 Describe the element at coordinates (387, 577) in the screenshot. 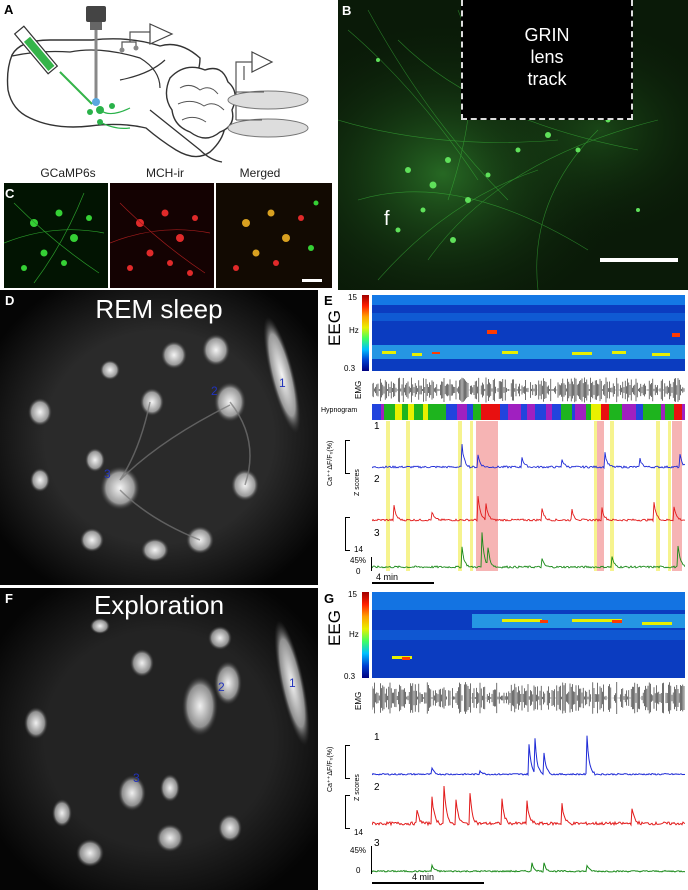

I see `time-scale-label-e: 4 min` at that location.